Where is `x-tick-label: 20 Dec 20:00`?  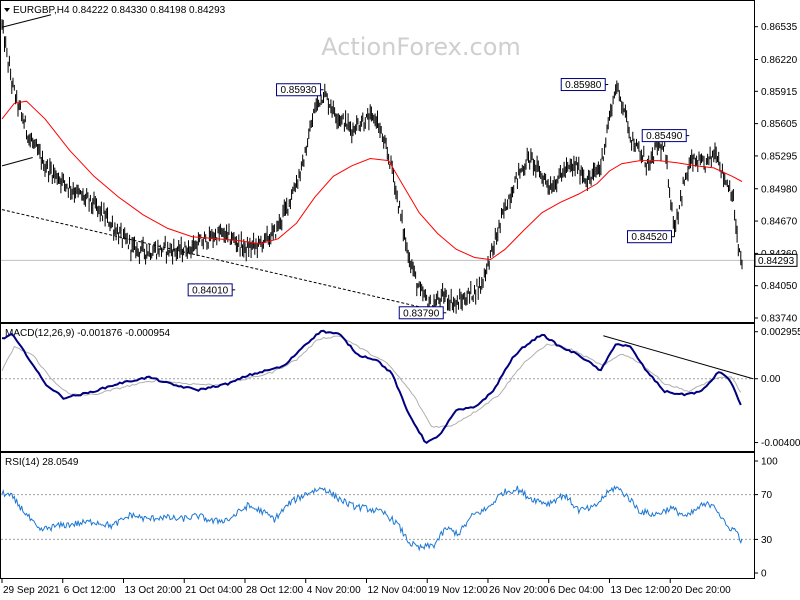
x-tick-label: 20 Dec 20:00 is located at coordinates (701, 590).